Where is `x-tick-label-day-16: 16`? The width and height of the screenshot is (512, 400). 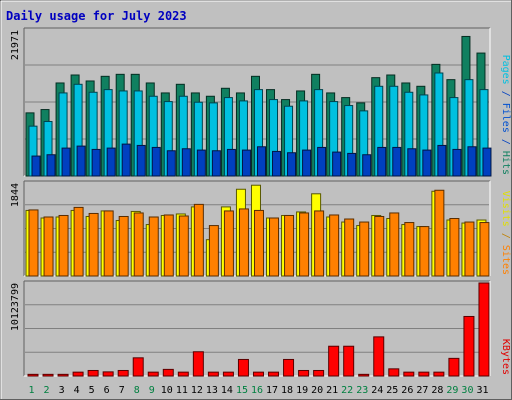
x-tick-label-day-16: 16 is located at coordinates (257, 390).